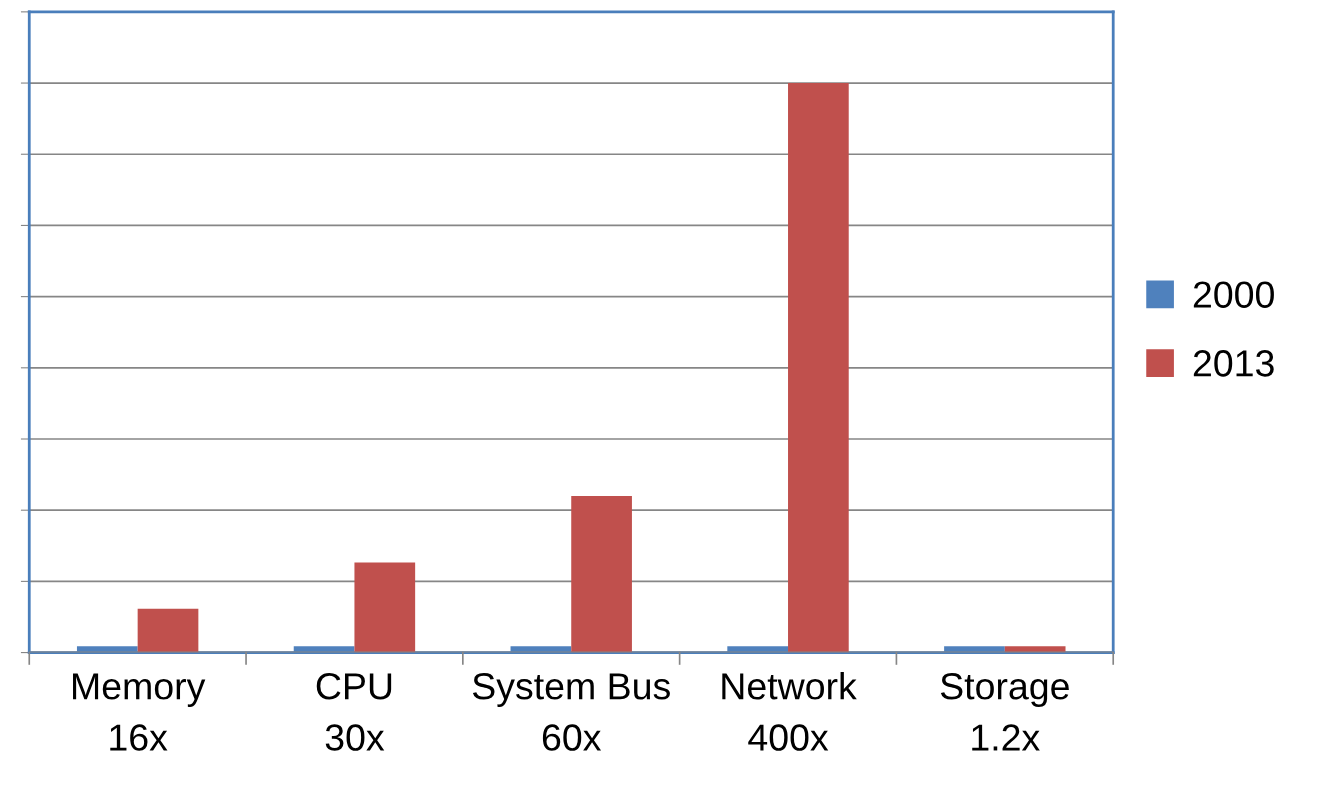  What do you see at coordinates (789, 711) in the screenshot?
I see `x-tick-label: Network 400x` at bounding box center [789, 711].